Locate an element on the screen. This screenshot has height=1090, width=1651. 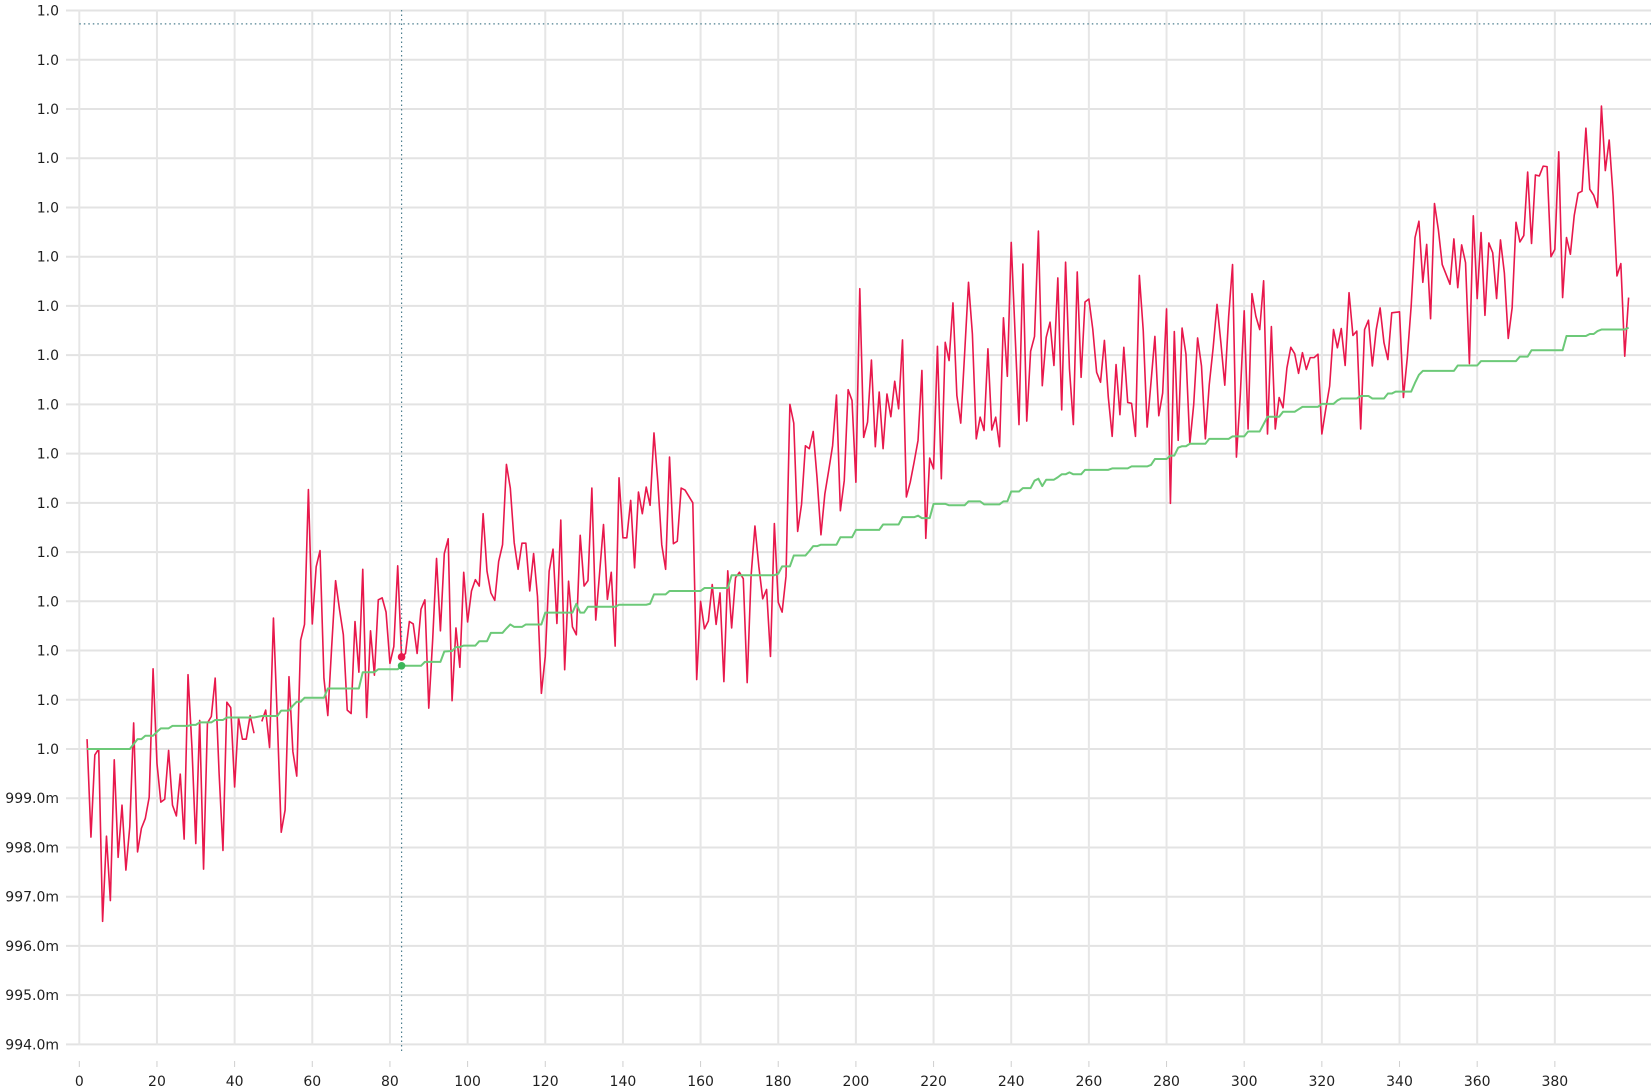
y-tick-label: 997.0m is located at coordinates (32, 898).